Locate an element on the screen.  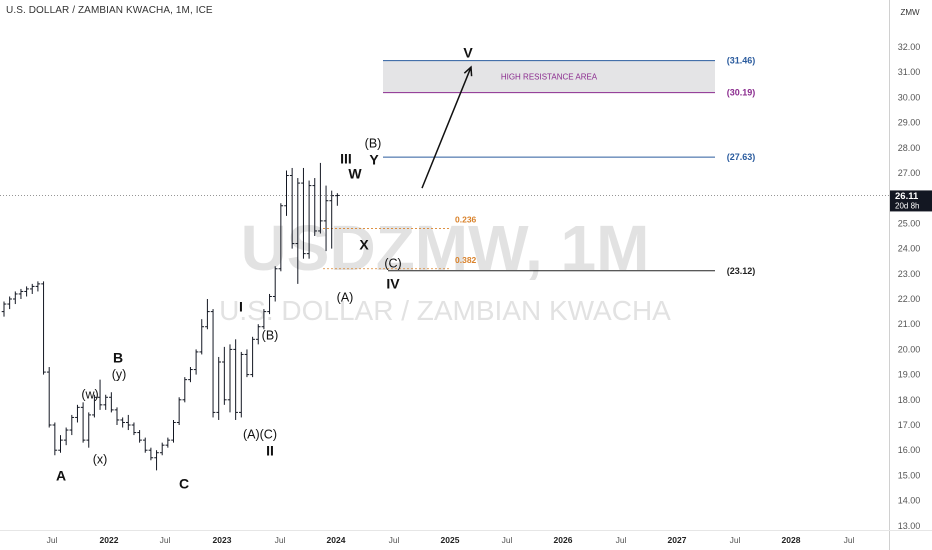
wave-label: C is located at coordinates (184, 484).